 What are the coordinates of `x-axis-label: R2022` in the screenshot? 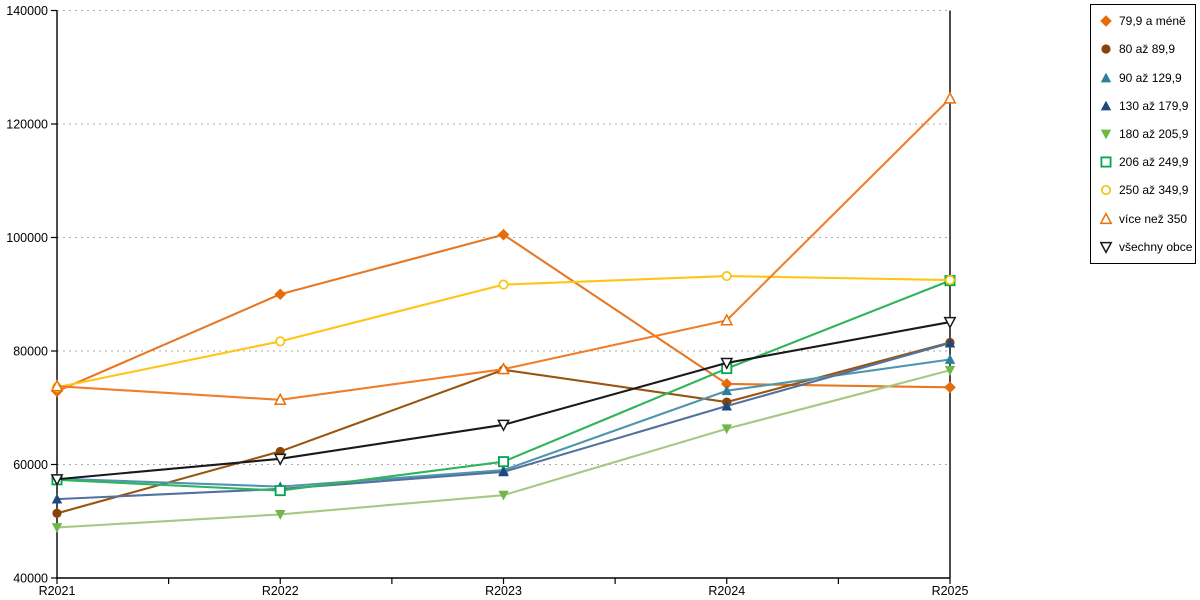 It's located at (280, 591).